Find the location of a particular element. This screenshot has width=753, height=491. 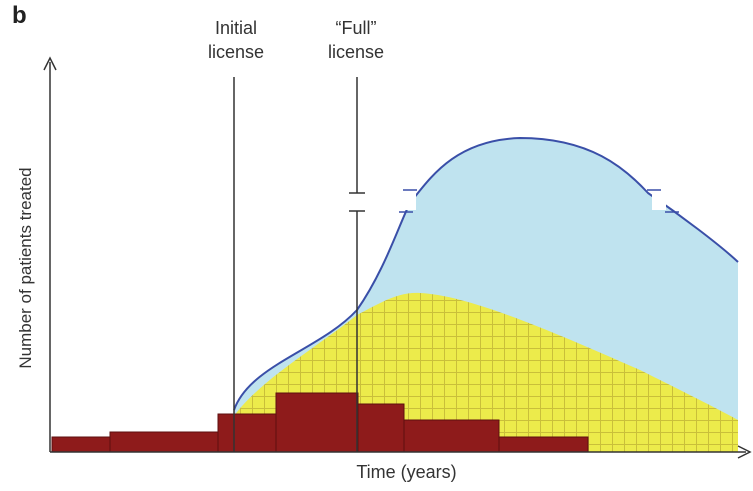

full-license-line2: license is located at coordinates (356, 52).